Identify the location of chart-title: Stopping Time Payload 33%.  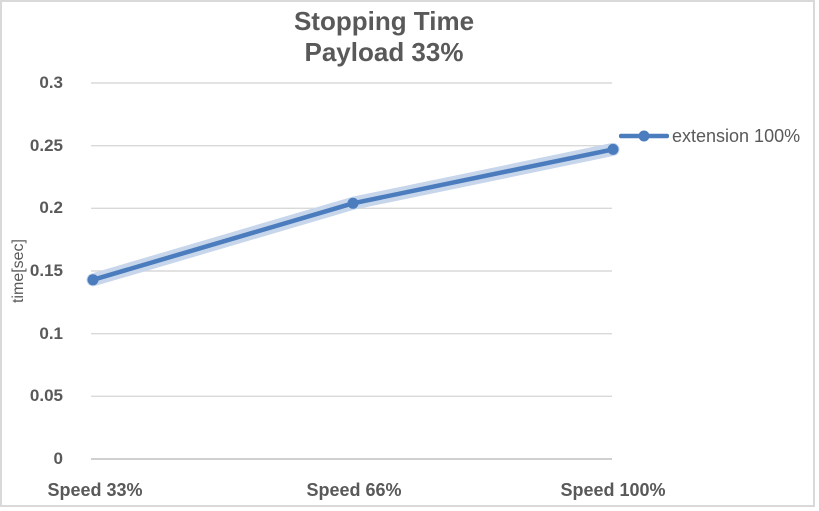
(384, 37).